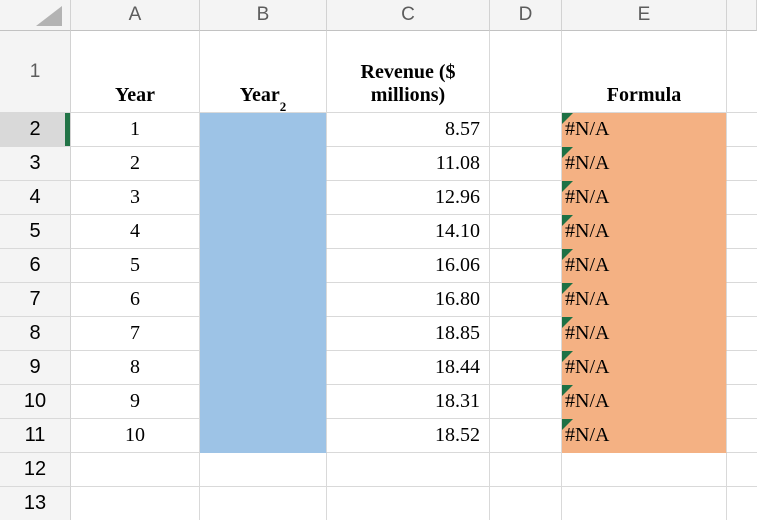  What do you see at coordinates (742, 232) in the screenshot?
I see `cell-f5-partial` at bounding box center [742, 232].